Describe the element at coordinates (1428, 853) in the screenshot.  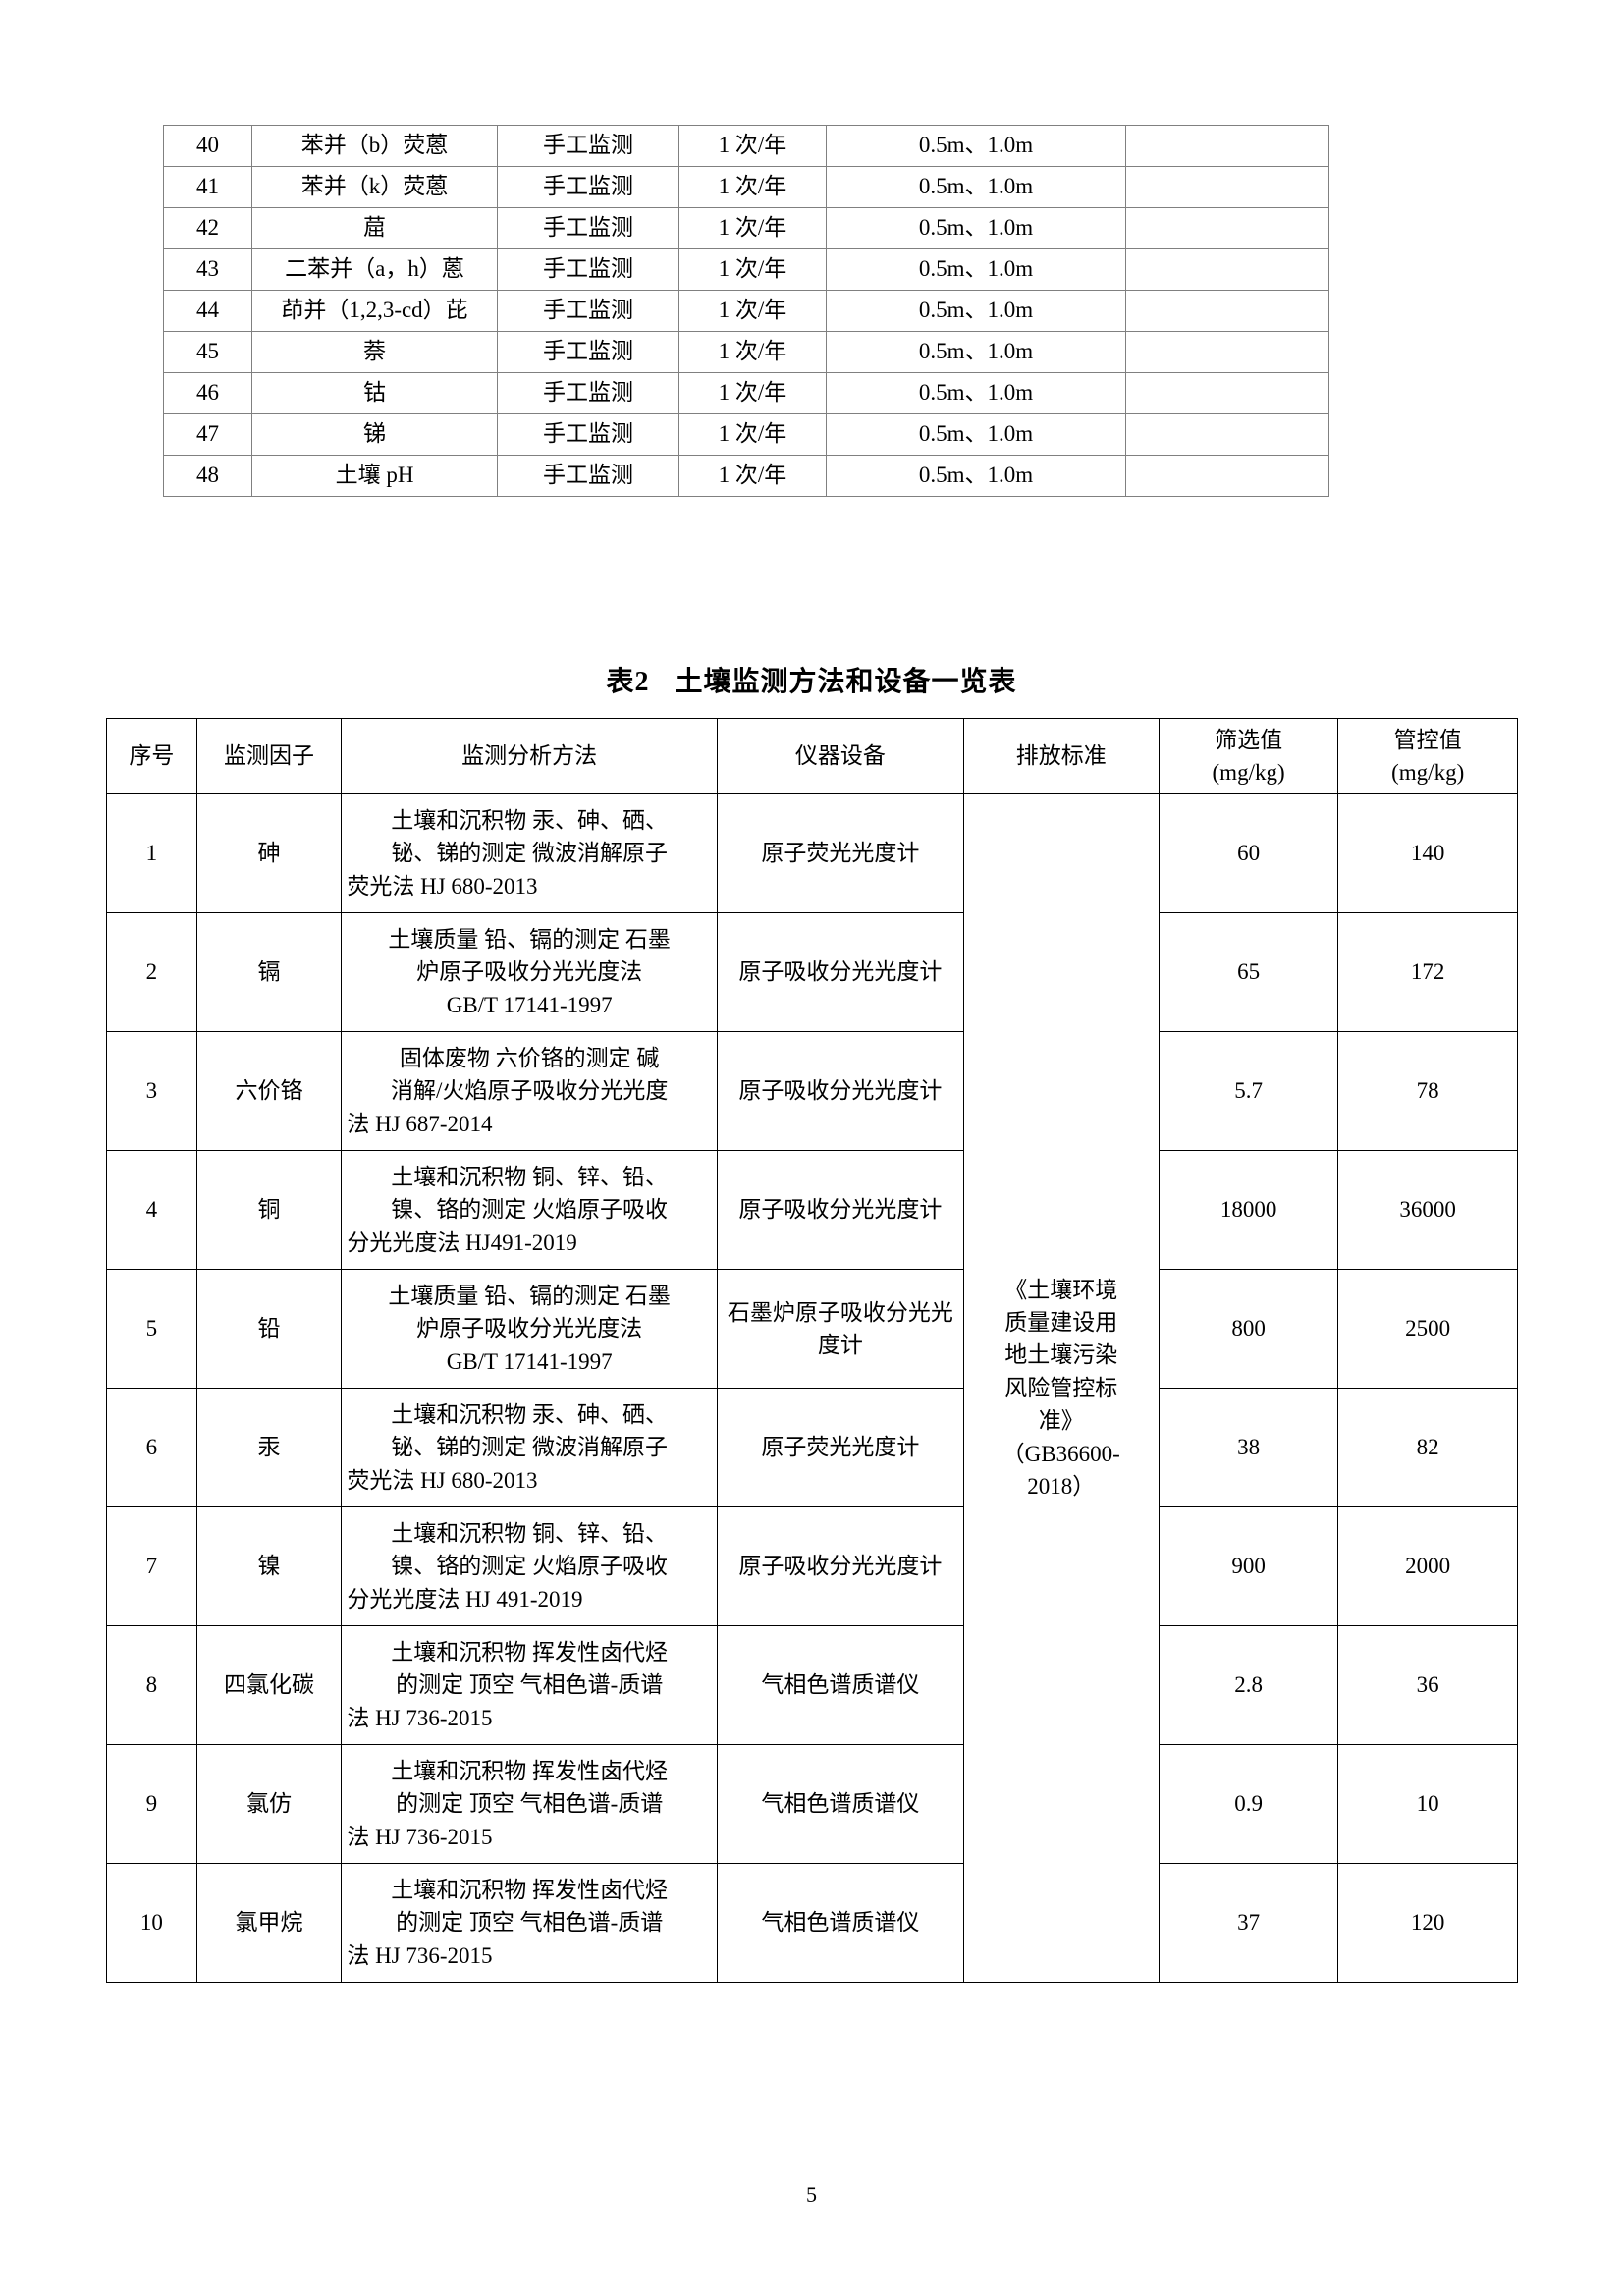
I see `row-control-value: 140` at that location.